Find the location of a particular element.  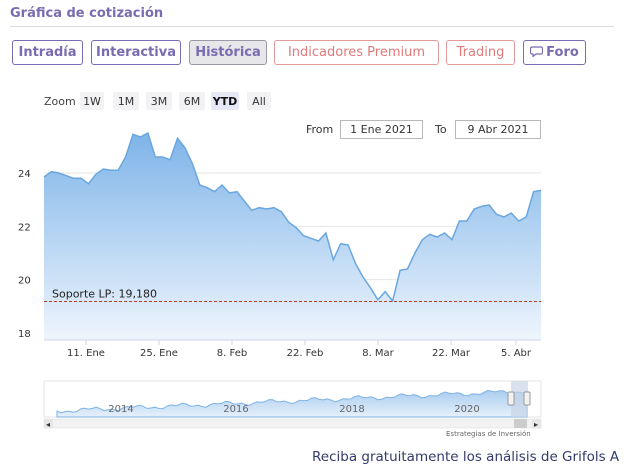

navigator-year-label: 2018 is located at coordinates (351, 409).